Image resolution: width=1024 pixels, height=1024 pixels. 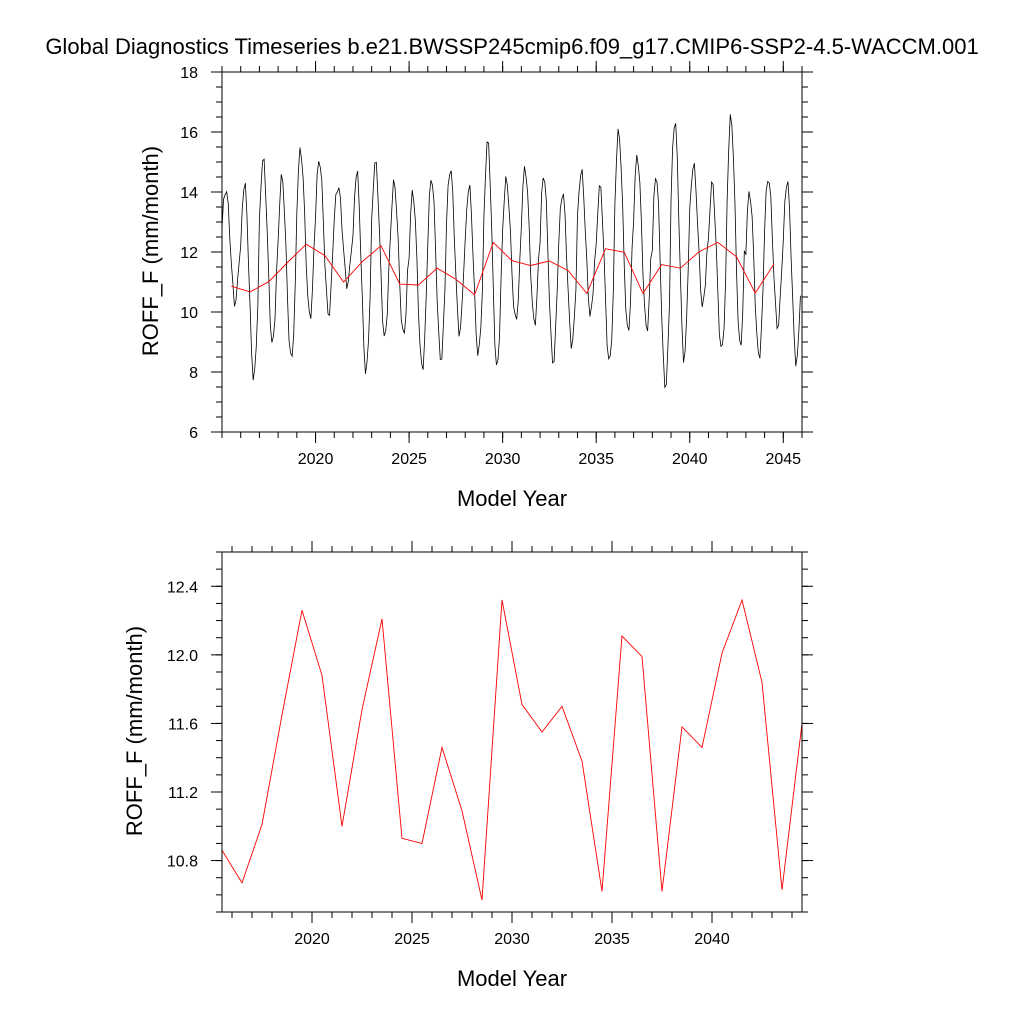 I want to click on top-x-tick-label: 2025, so click(x=409, y=459).